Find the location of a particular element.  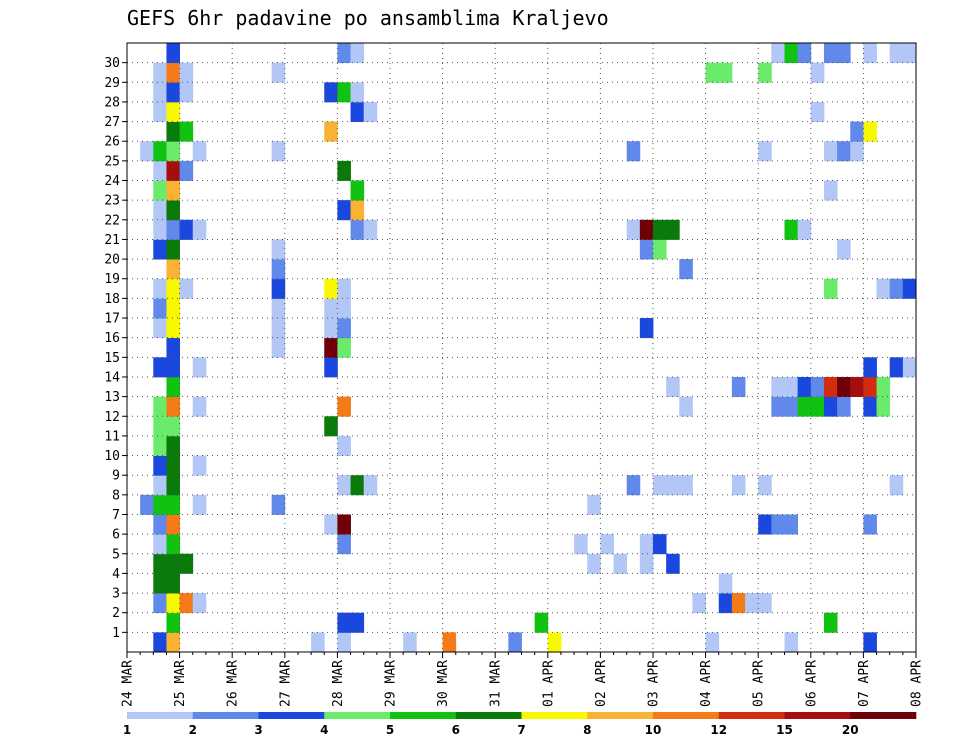

y-tick-label: 15 is located at coordinates (112, 358).